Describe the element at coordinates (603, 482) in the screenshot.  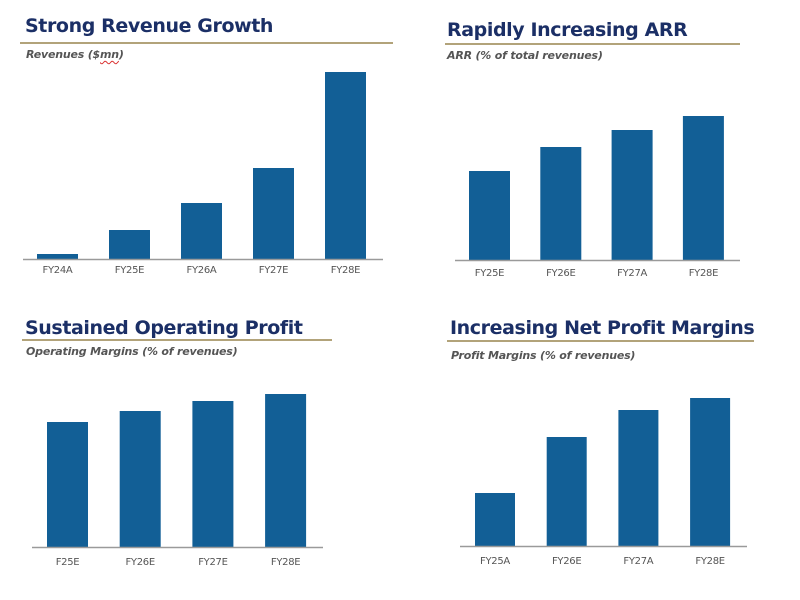
I see `chart-4: FY25A FY26E FY27A FY28E` at that location.